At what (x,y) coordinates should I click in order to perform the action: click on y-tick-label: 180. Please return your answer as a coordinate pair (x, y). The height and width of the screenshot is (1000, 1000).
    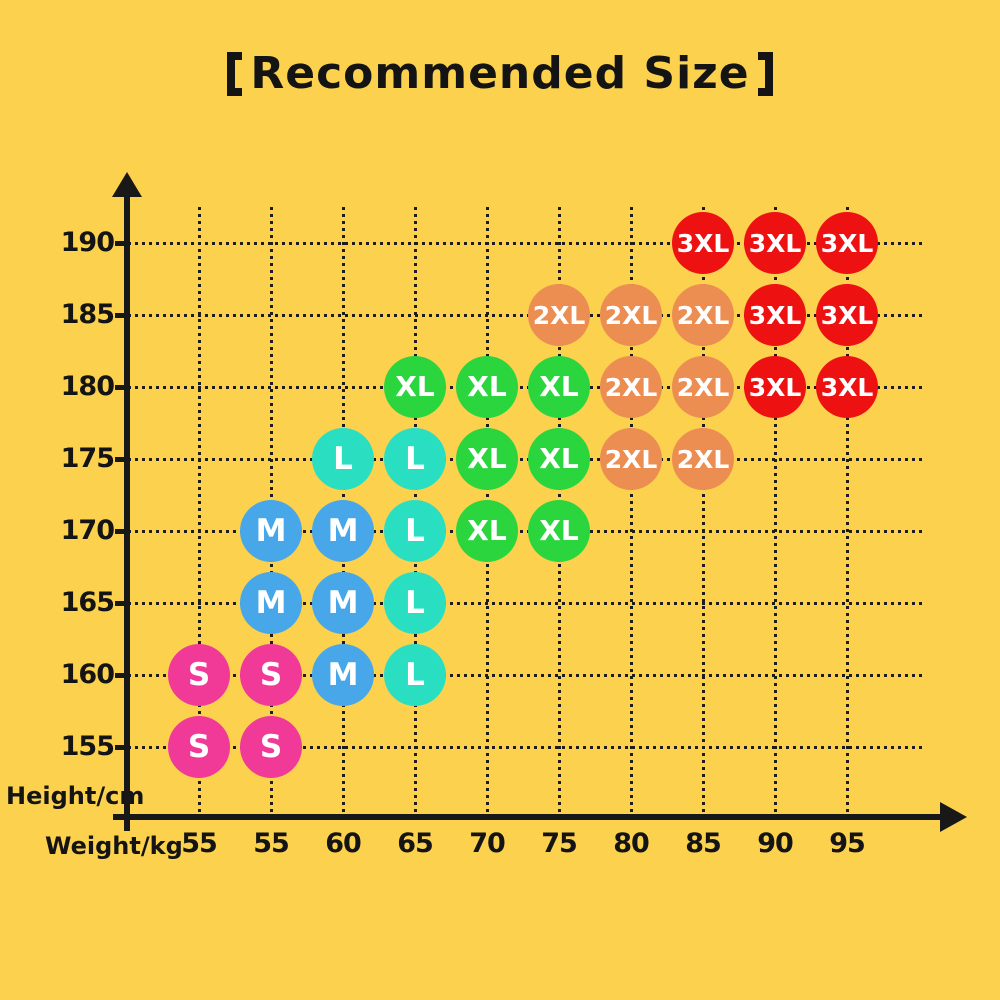
    Looking at the image, I should click on (87, 386).